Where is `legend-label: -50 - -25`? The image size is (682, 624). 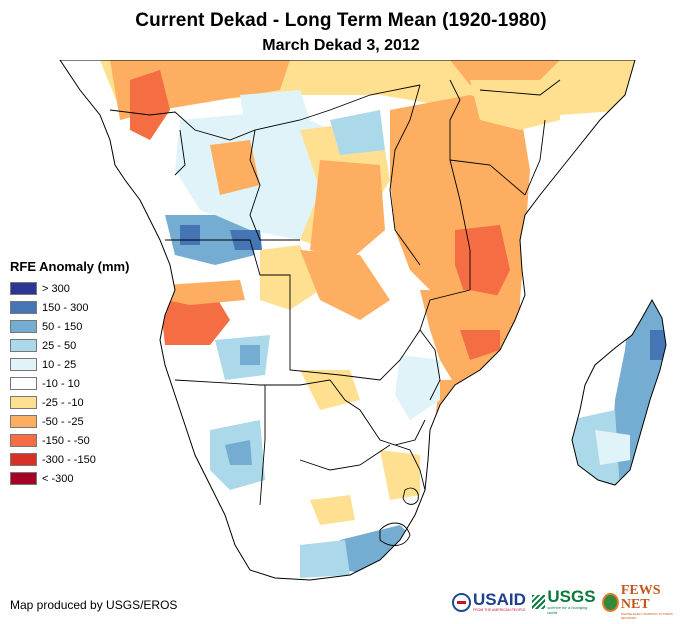
legend-label: -50 - -25 is located at coordinates (63, 421).